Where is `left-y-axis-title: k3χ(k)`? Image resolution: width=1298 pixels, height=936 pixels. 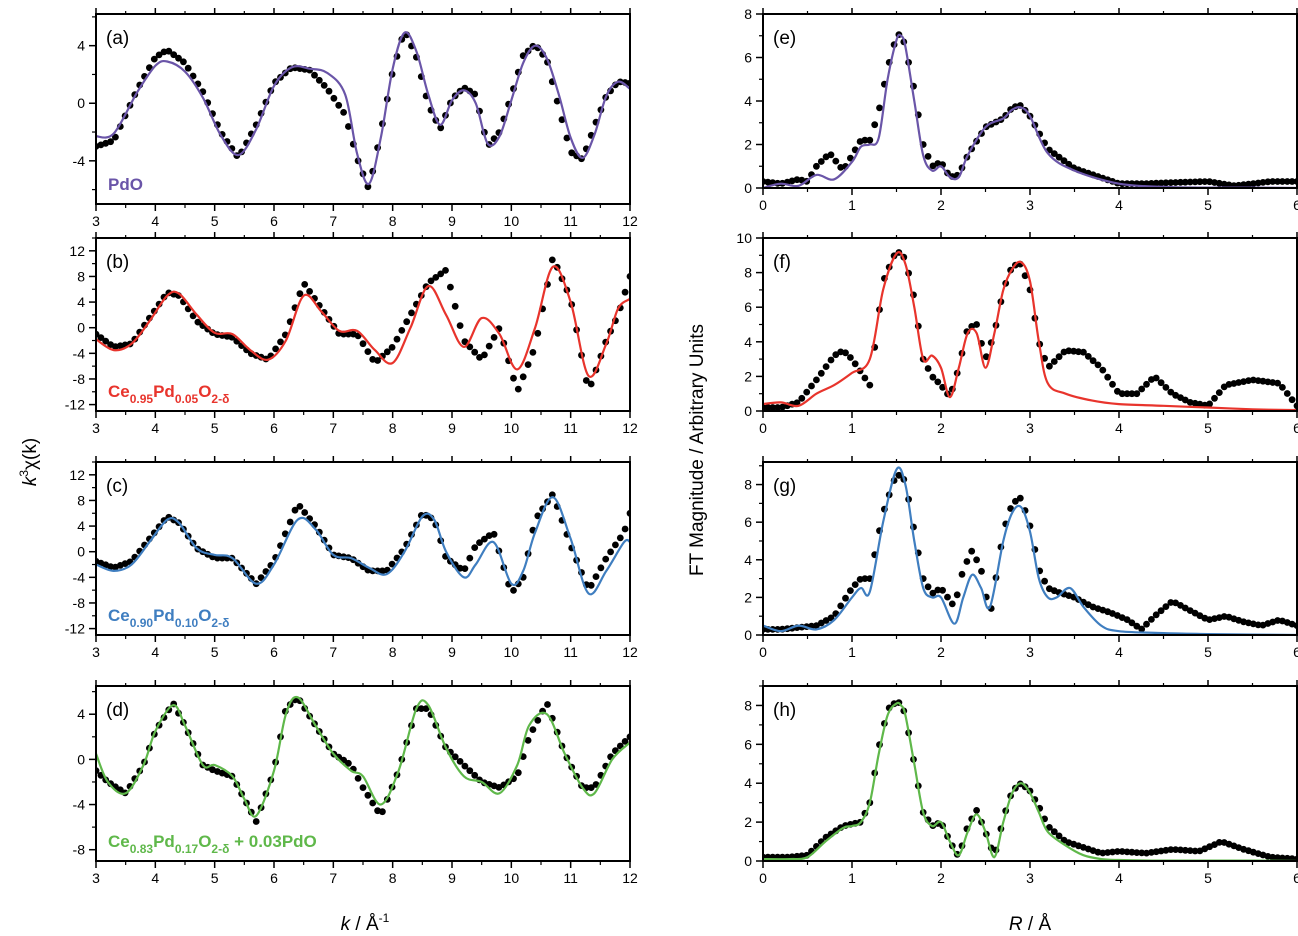
left-y-axis-title: k3χ(k) is located at coordinates (29, 462).